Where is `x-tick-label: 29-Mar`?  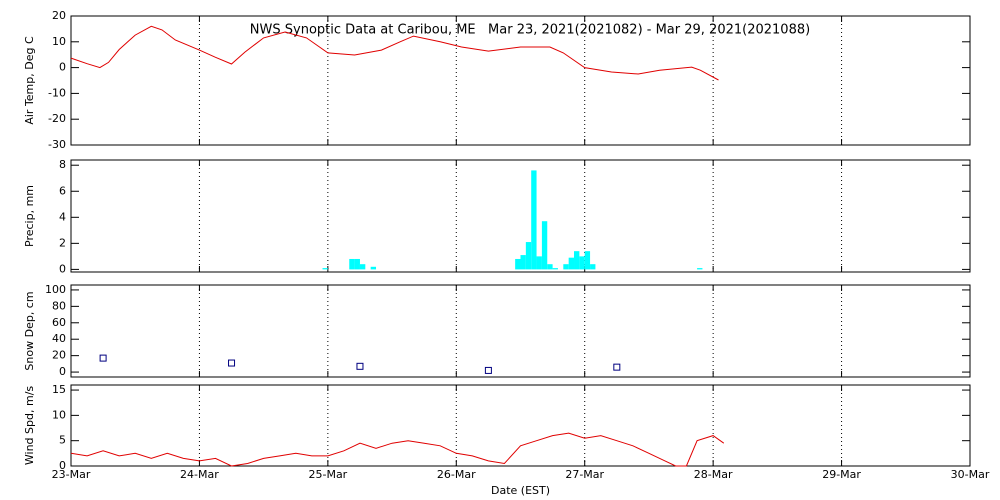 x-tick-label: 29-Mar is located at coordinates (841, 474).